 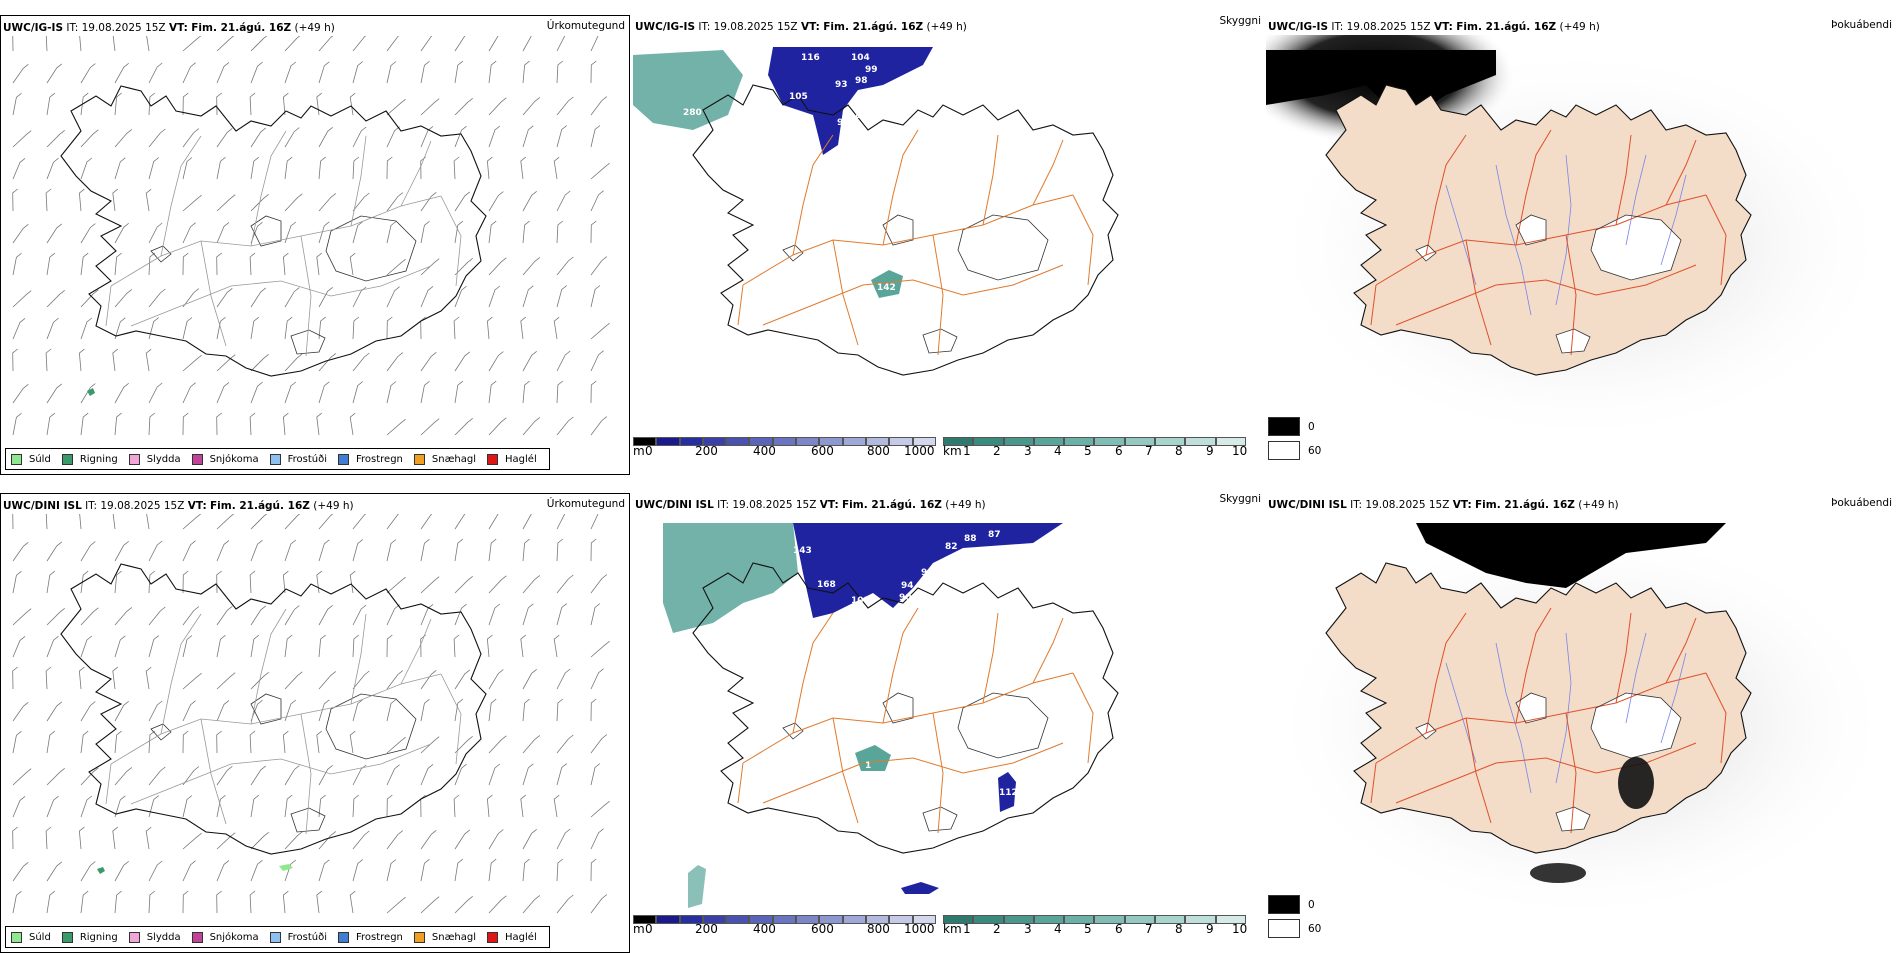 I want to click on cloud-base-colorbar, so click(x=784, y=441).